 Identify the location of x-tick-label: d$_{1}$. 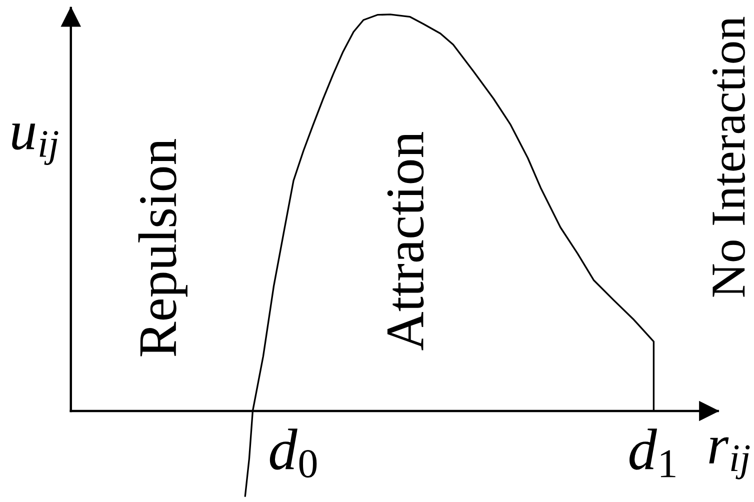
(653, 453).